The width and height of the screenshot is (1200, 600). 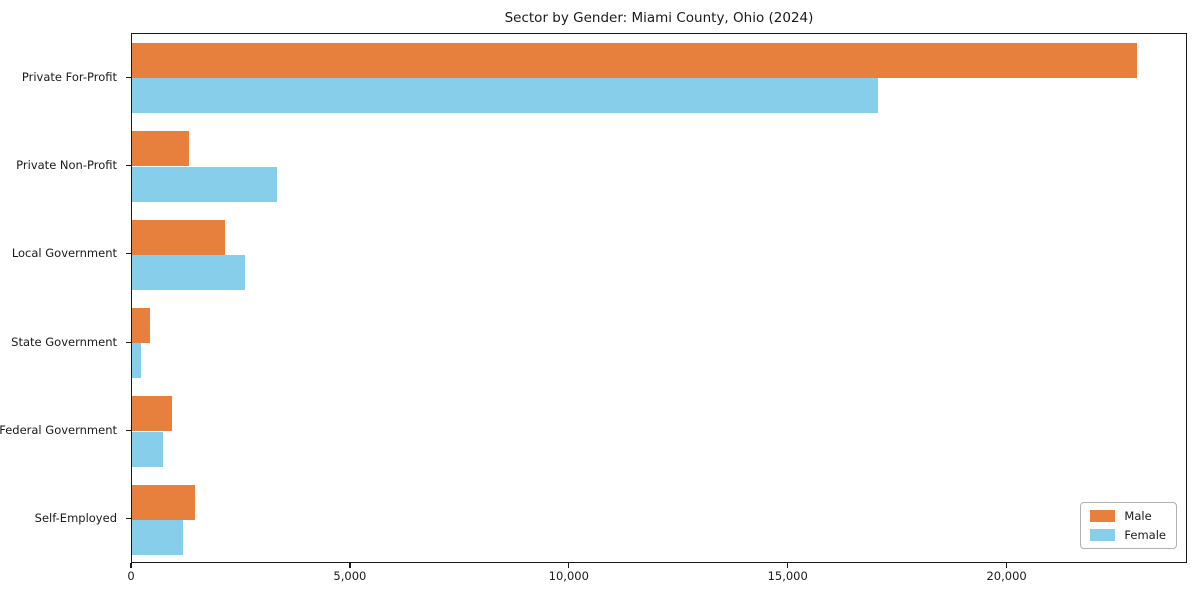 What do you see at coordinates (568, 576) in the screenshot?
I see `x-tick-label-10-000: 10,000` at bounding box center [568, 576].